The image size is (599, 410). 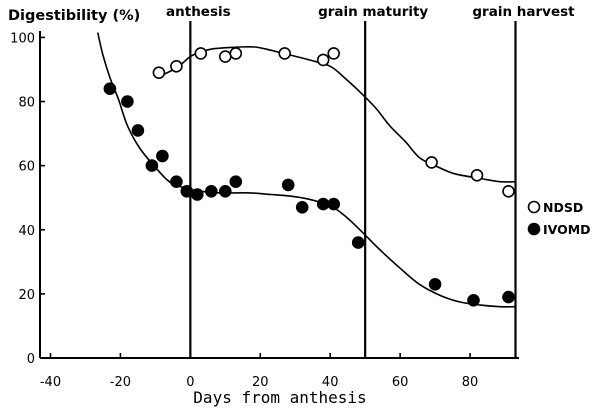 I want to click on legend-entry-ndsd: NDSD, so click(x=555, y=207).